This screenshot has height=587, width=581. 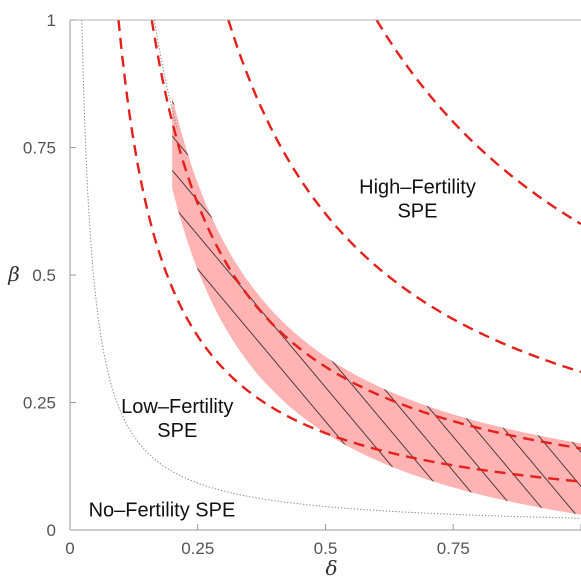 What do you see at coordinates (331, 568) in the screenshot?
I see `x-axis-label: δ` at bounding box center [331, 568].